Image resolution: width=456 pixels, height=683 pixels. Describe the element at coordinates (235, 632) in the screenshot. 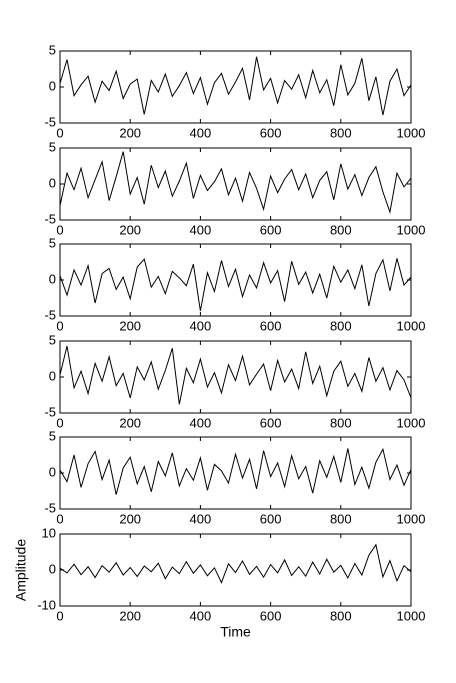

I see `x-axis-label: Time` at that location.